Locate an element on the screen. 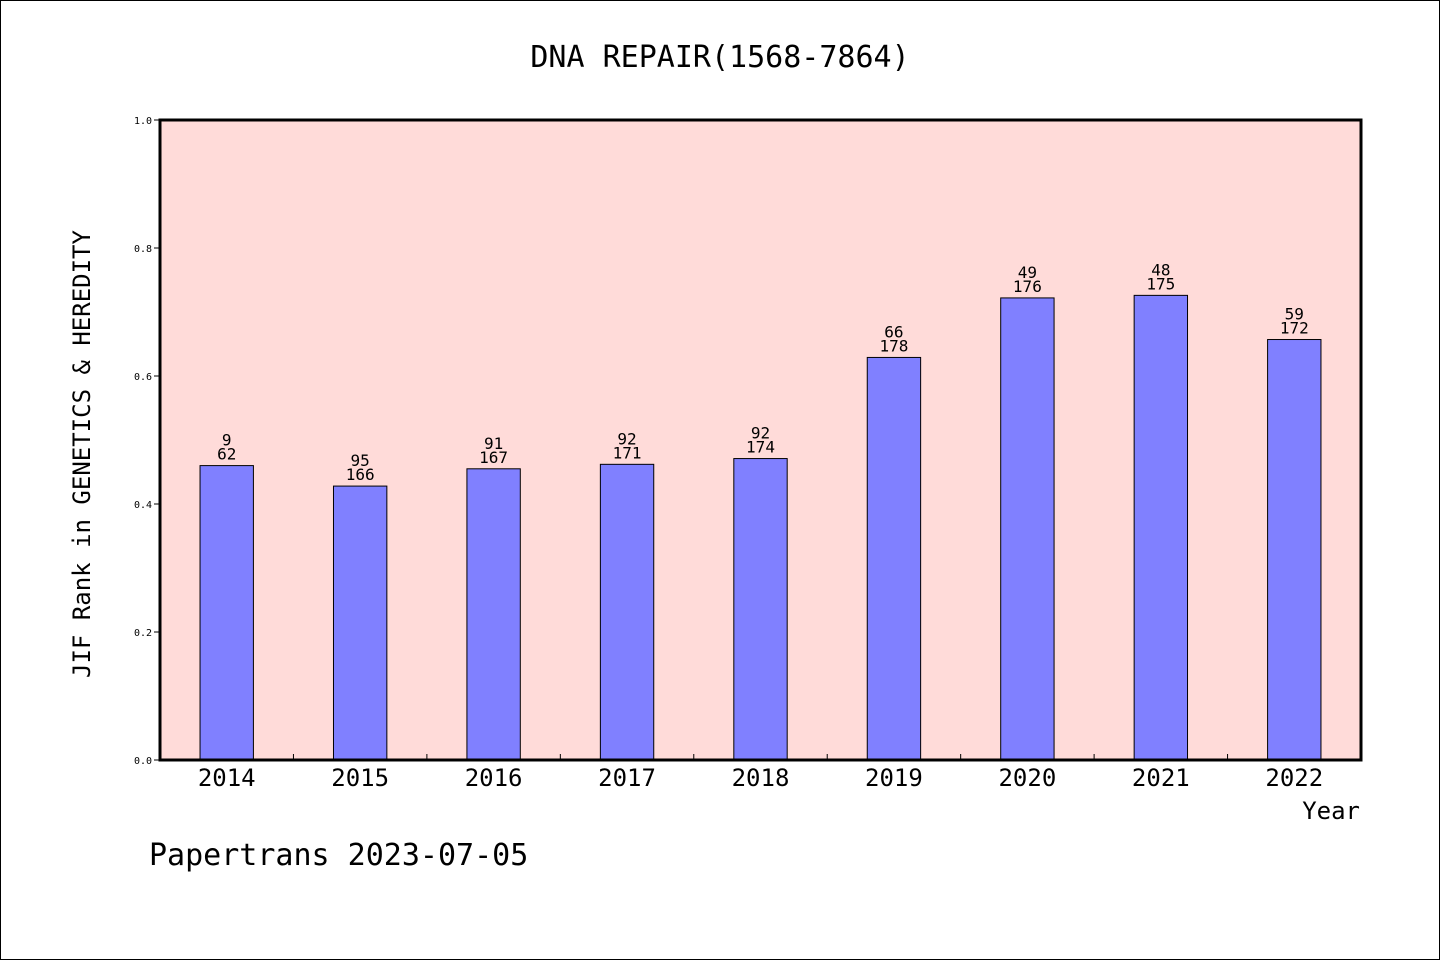  x-tick-label: 2017 is located at coordinates (627, 778).